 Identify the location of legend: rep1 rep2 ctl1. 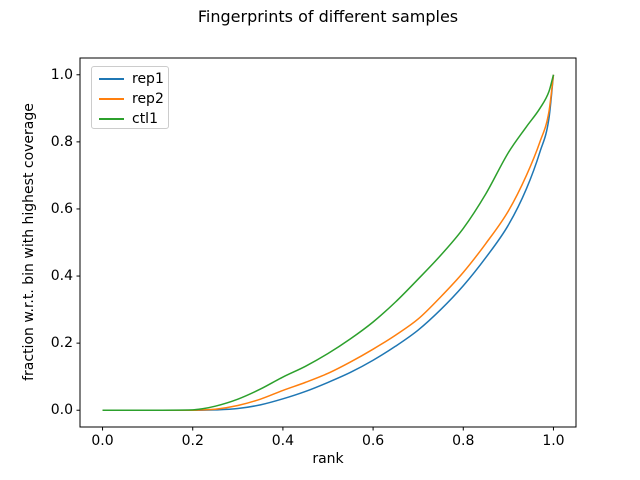
(130, 97).